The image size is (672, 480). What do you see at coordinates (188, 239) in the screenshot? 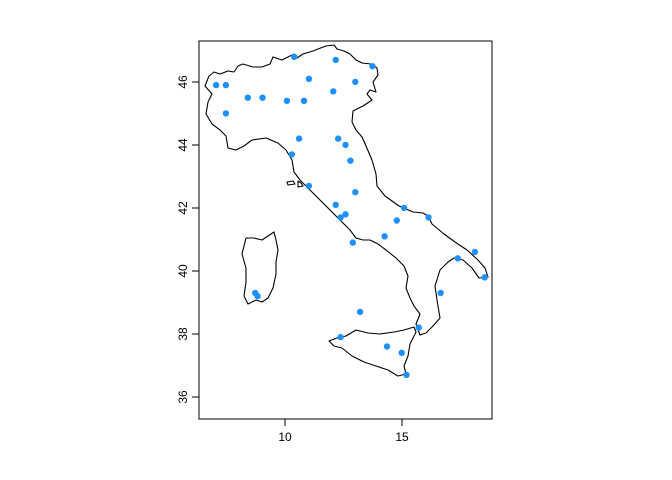
I see `y-axis: 36 38 40 42 44 46` at bounding box center [188, 239].